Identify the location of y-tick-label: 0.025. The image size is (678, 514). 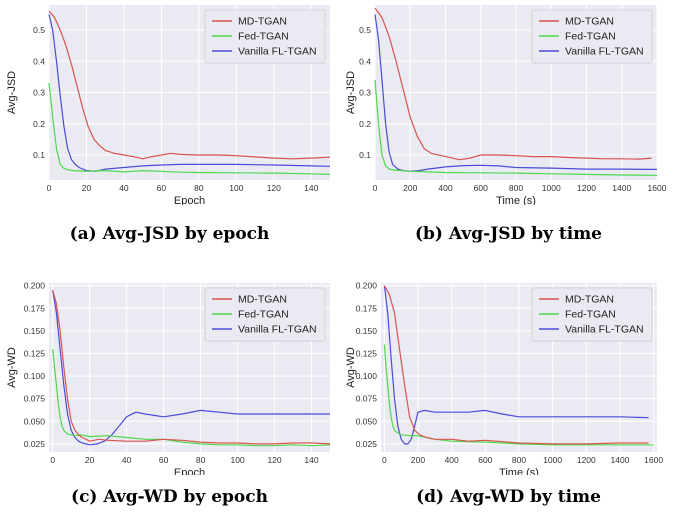
(35, 444).